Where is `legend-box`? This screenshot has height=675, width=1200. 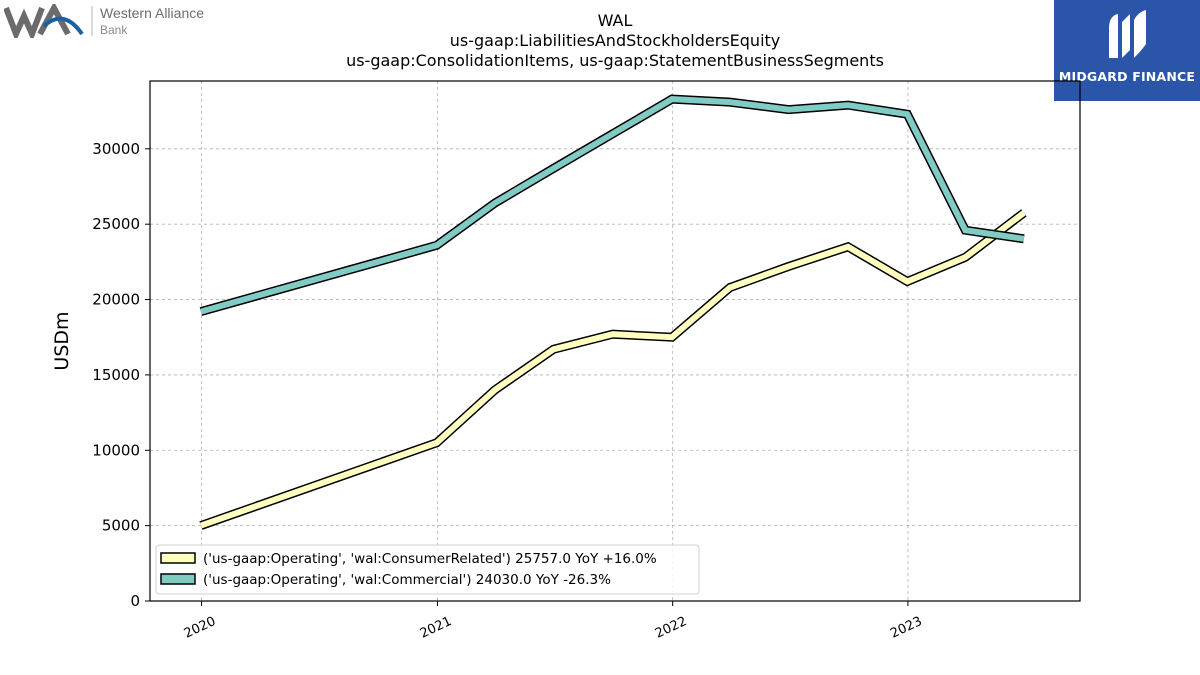 legend-box is located at coordinates (427, 569).